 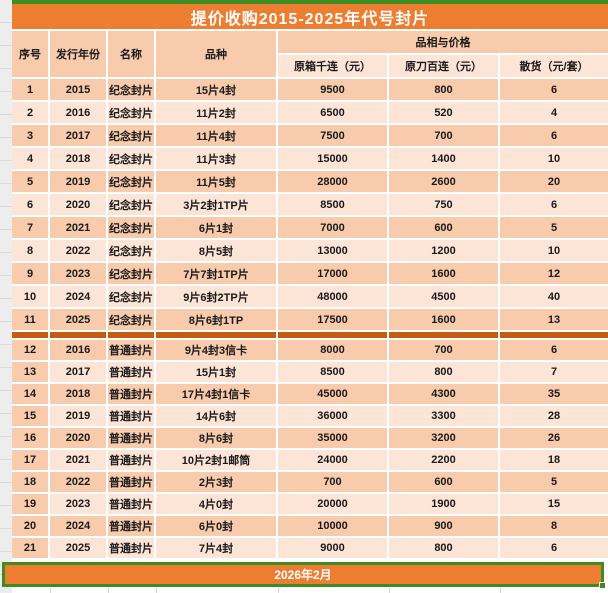 I want to click on cell-variety: 3片2封1TP片, so click(x=216, y=204).